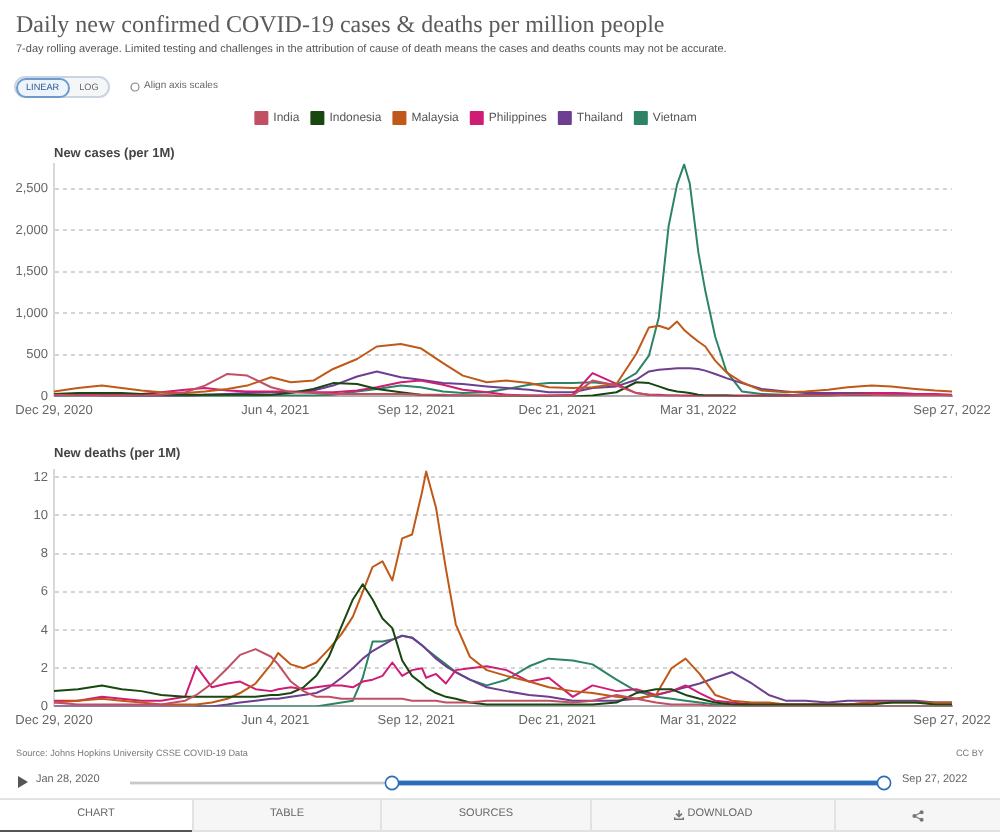 The width and height of the screenshot is (1000, 834). I want to click on chart-title: Daily new confirmed COVID-19 cases & deaths per million people, so click(340, 25).